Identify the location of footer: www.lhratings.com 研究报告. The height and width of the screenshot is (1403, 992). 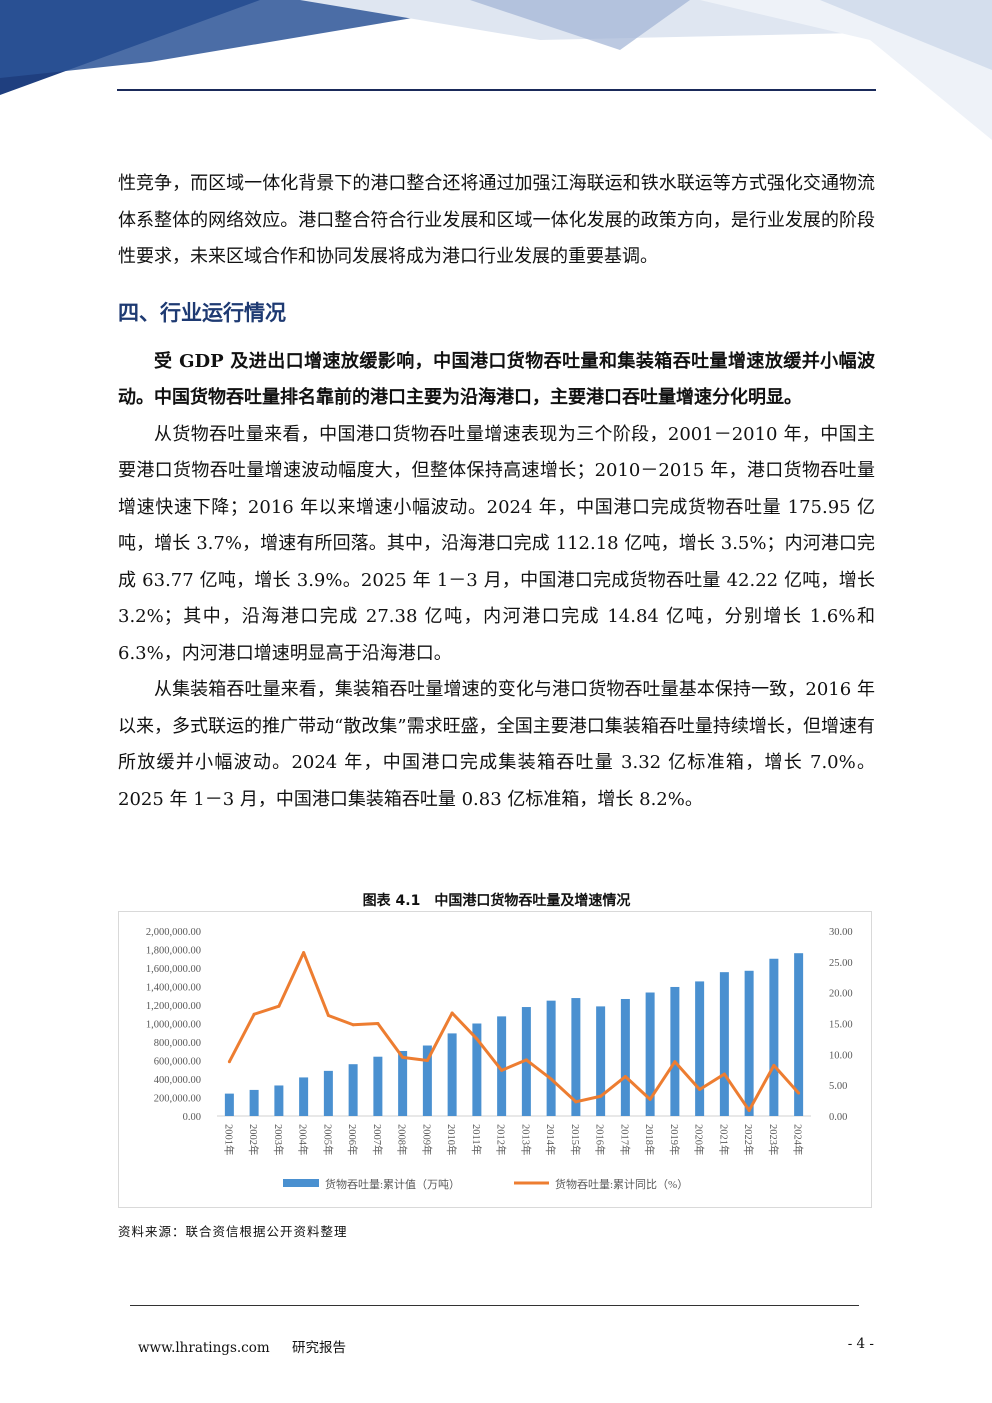
(251, 1346).